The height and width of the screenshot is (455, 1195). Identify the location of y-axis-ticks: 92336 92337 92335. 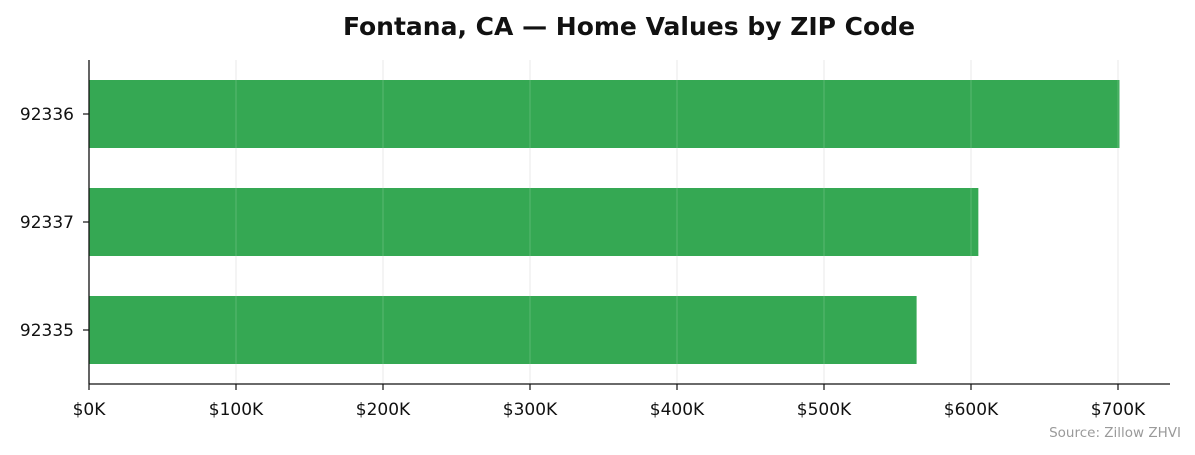
(54, 223).